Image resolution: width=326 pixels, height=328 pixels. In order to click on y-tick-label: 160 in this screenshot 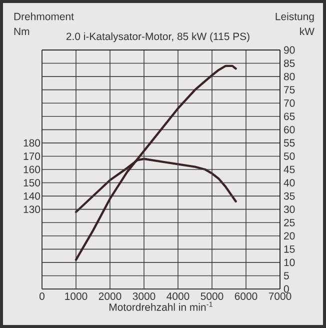, I will do `click(32, 170)`.